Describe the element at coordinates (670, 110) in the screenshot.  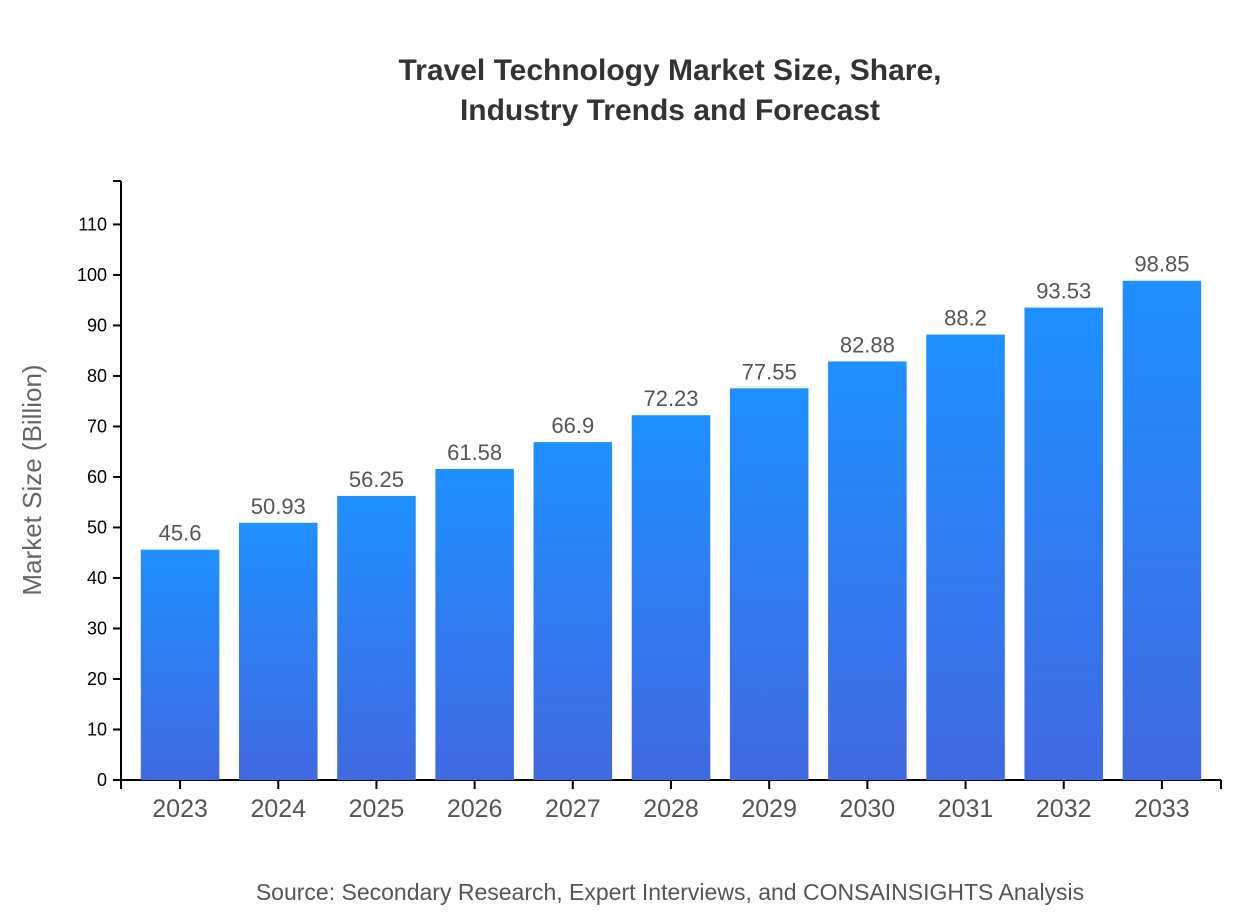
I see `chart-title-line-2: Industry Trends and Forecast` at that location.